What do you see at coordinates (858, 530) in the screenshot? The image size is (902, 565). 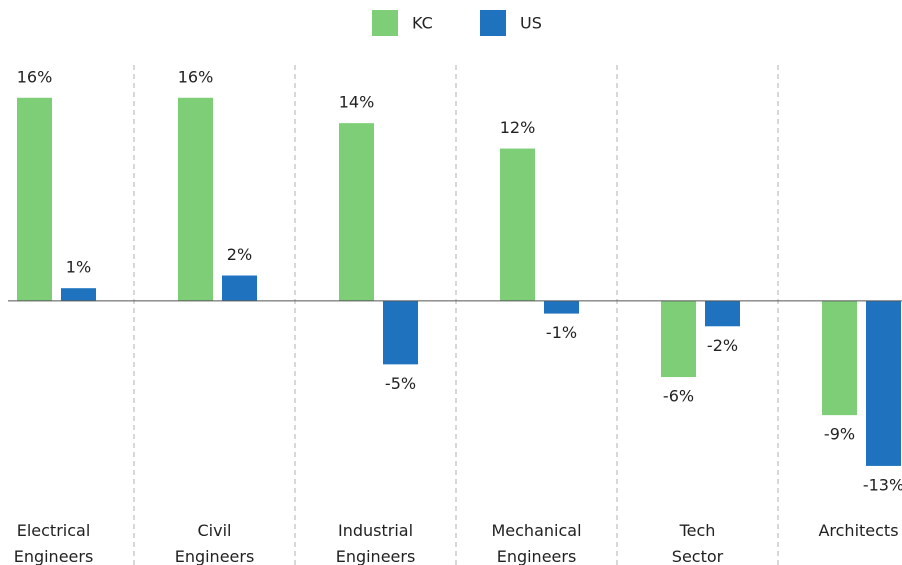 I see `x-tick-label: Architects` at bounding box center [858, 530].